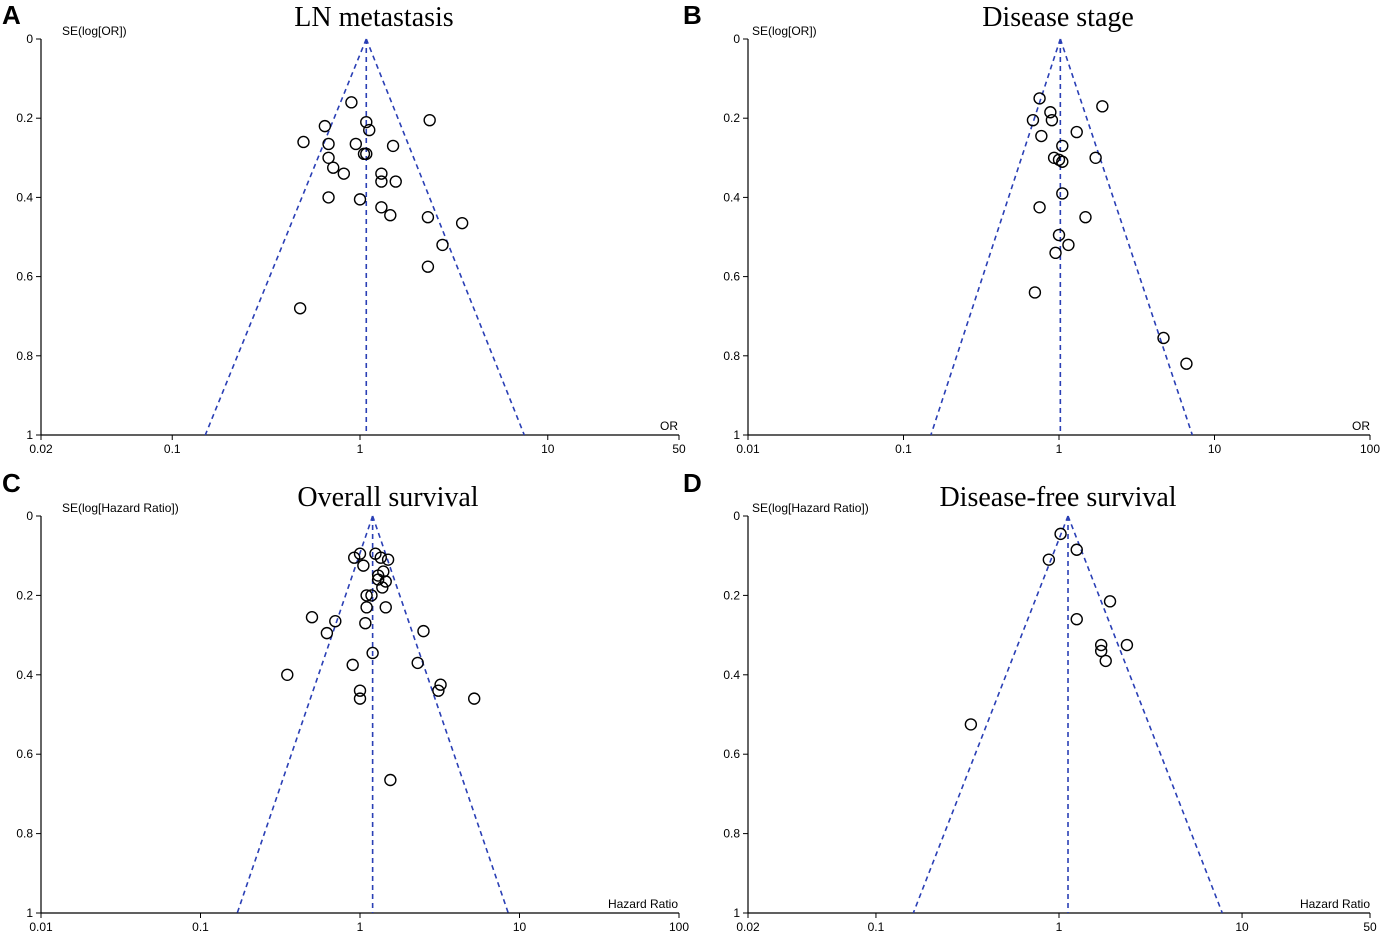  Describe the element at coordinates (373, 17) in the screenshot. I see `chart-title: LN metastasis` at that location.